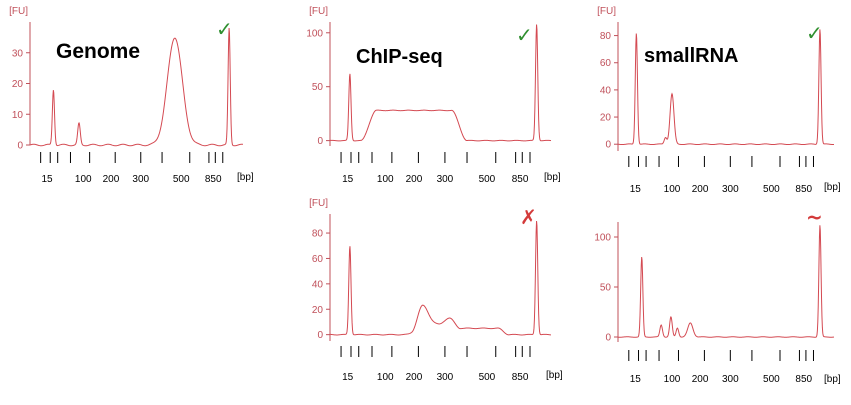 This screenshot has width=851, height=405. What do you see at coordinates (528, 217) in the screenshot?
I see `status-fail-icon: ✗` at bounding box center [528, 217].